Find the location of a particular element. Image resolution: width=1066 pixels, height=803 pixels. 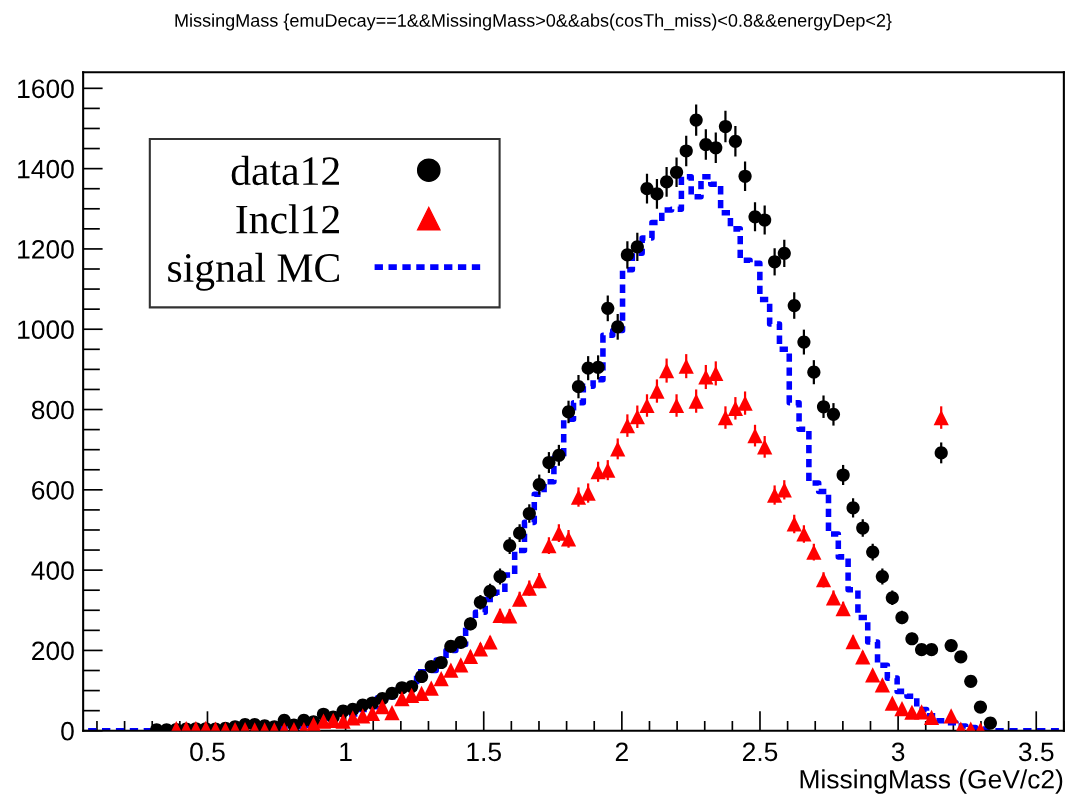

chart-title: MissingMass {emuDecay==1&&MissingMass>0&&abs(cosTh_miss)<0.8&&energyDep<2} is located at coordinates (533, 22).